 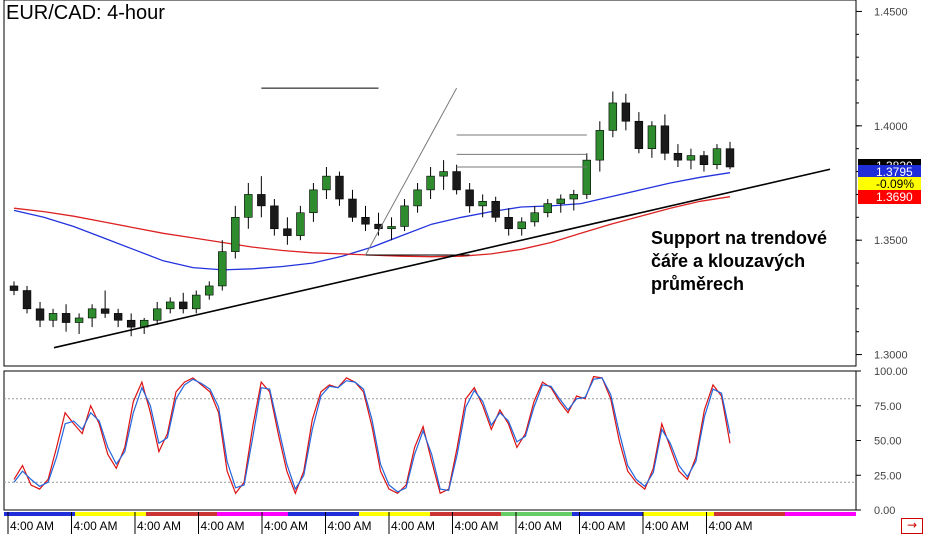 What do you see at coordinates (891, 356) in the screenshot?
I see `price-y-tick-label: 1.3000` at bounding box center [891, 356].